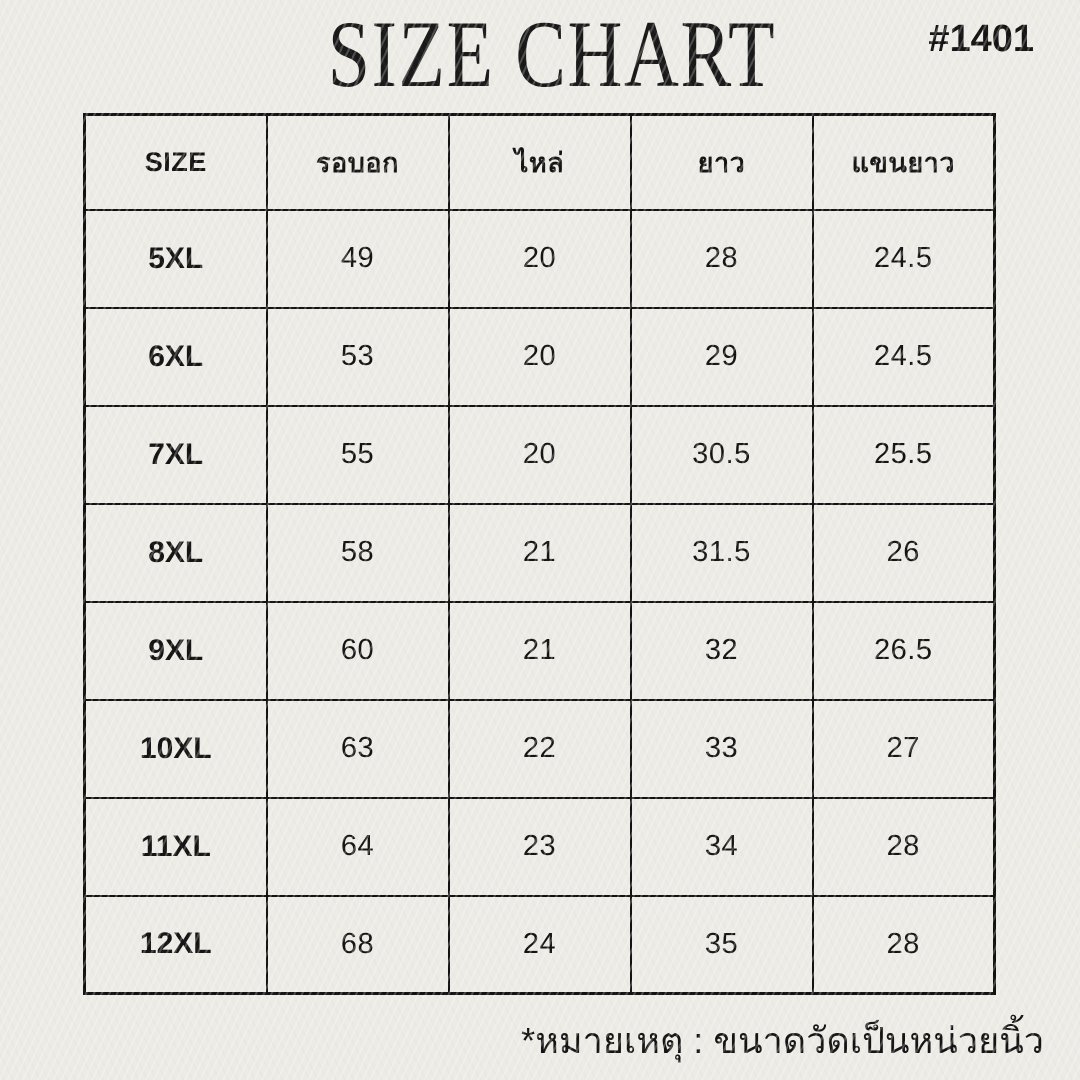 Image resolution: width=1080 pixels, height=1080 pixels. I want to click on table-row: 6XL 53 20 29 24.5, so click(539, 356).